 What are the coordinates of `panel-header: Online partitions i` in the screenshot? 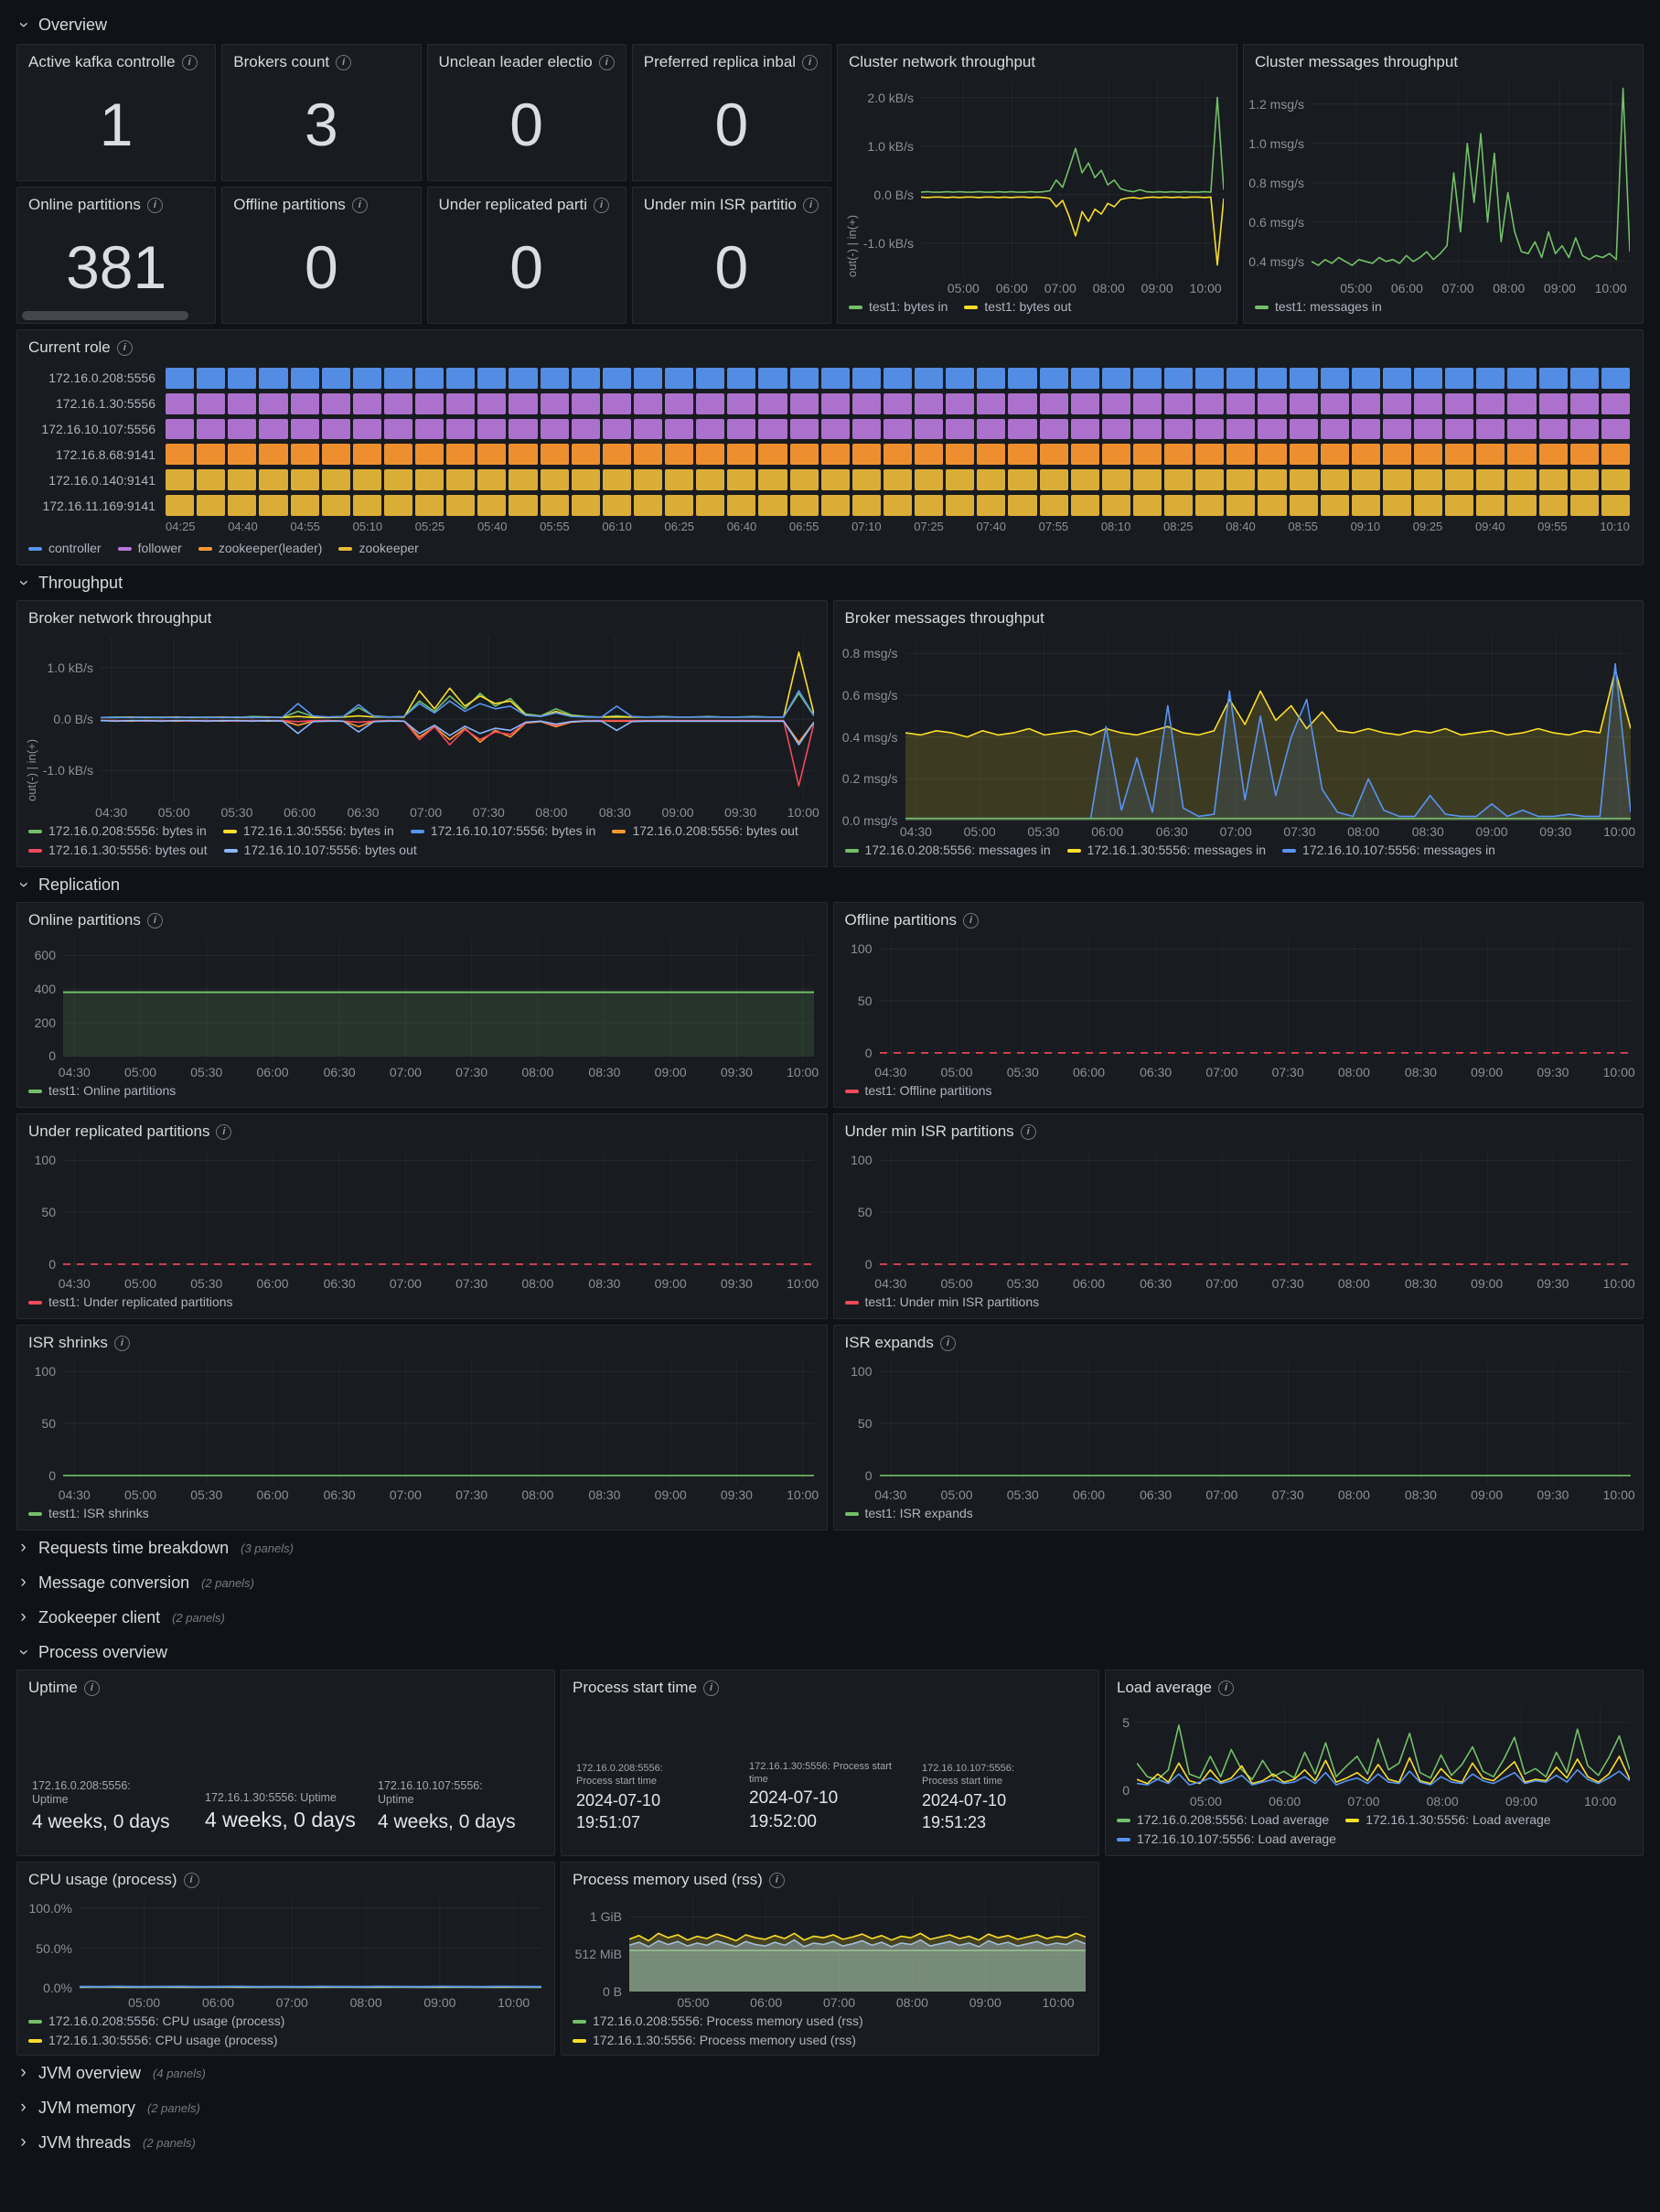 It's located at (116, 203).